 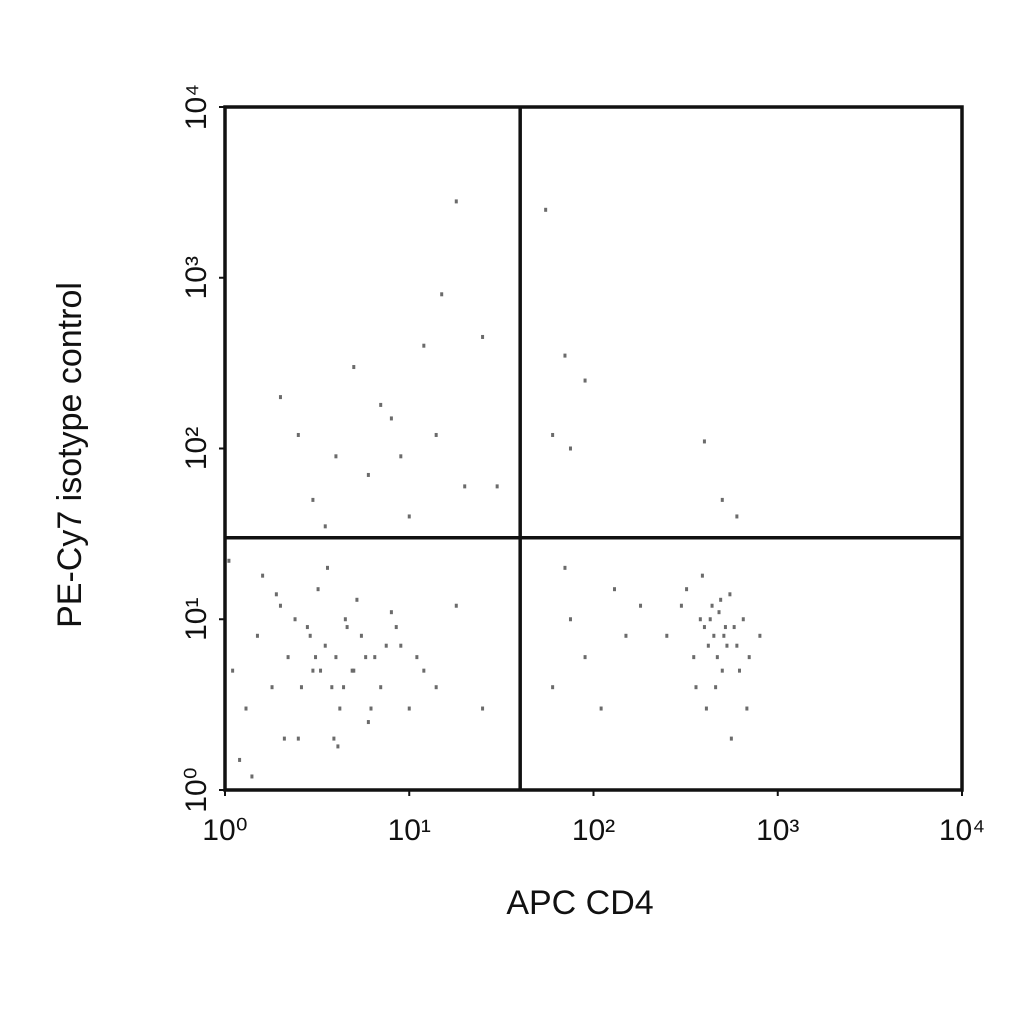 I want to click on y-tick-label: 10², so click(x=196, y=448).